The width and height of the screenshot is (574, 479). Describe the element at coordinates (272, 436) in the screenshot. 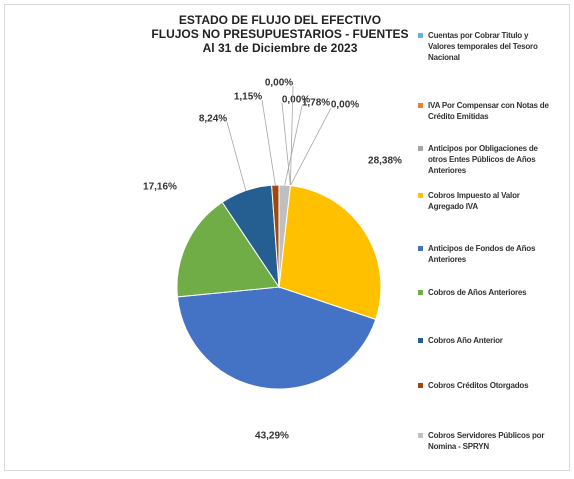

I see `data-label: 43,29%` at that location.